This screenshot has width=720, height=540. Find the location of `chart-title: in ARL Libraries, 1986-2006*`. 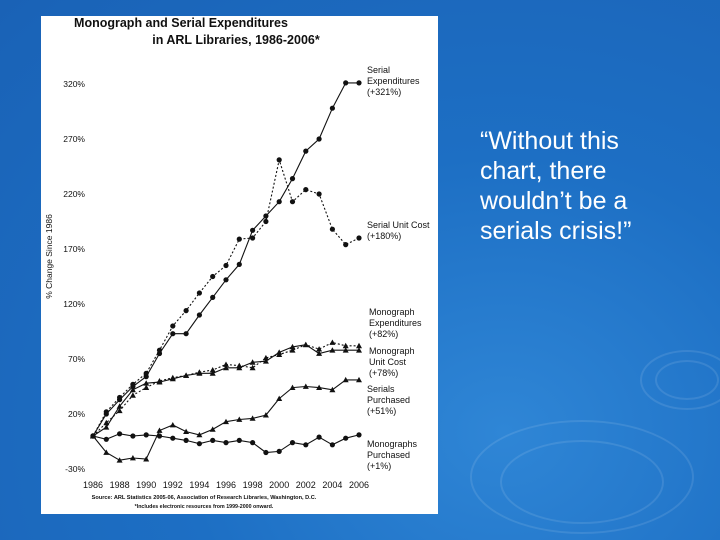

chart-title: in ARL Libraries, 1986-2006* is located at coordinates (236, 40).